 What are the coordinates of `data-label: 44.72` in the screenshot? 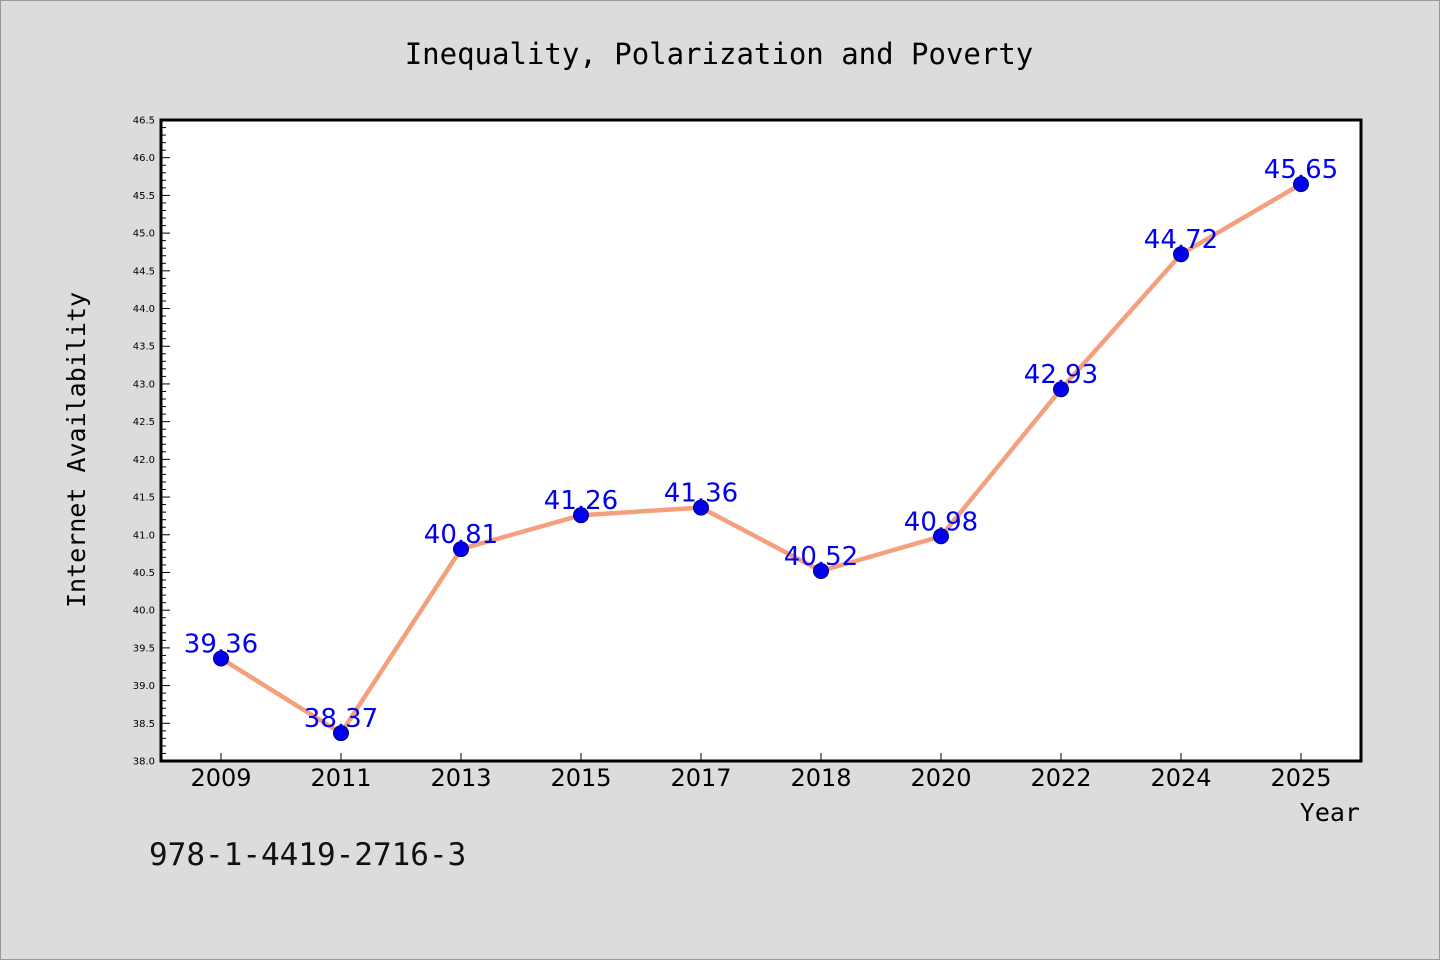 It's located at (1181, 240).